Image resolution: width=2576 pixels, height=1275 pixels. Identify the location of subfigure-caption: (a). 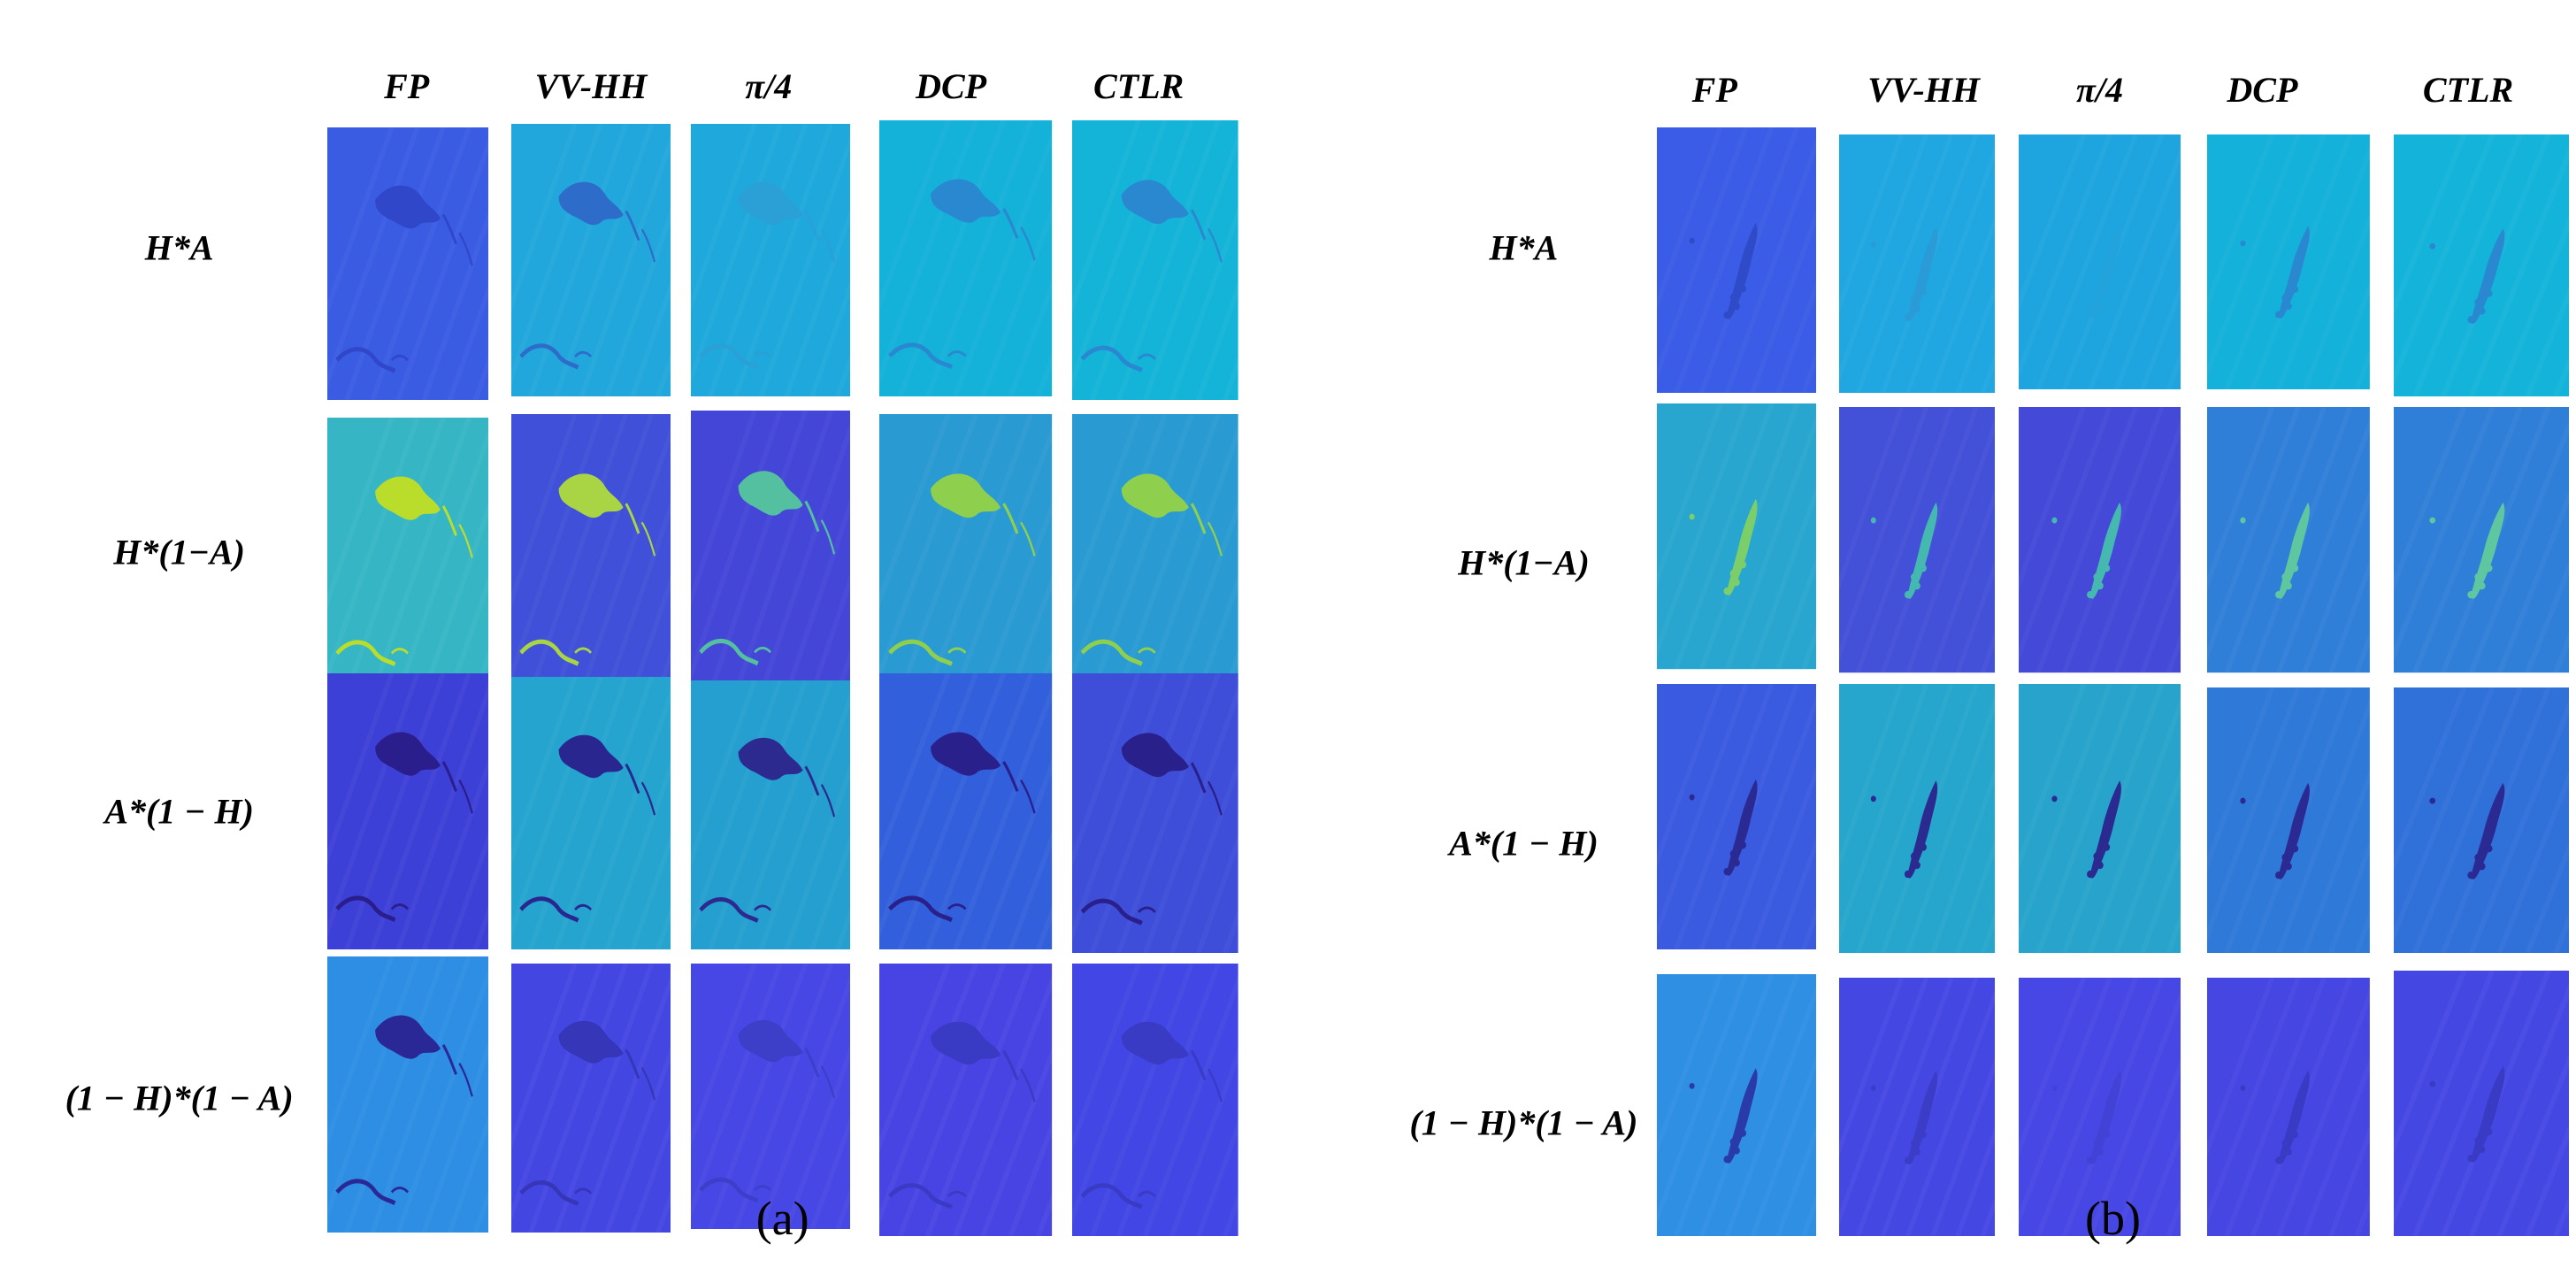
(782, 1218).